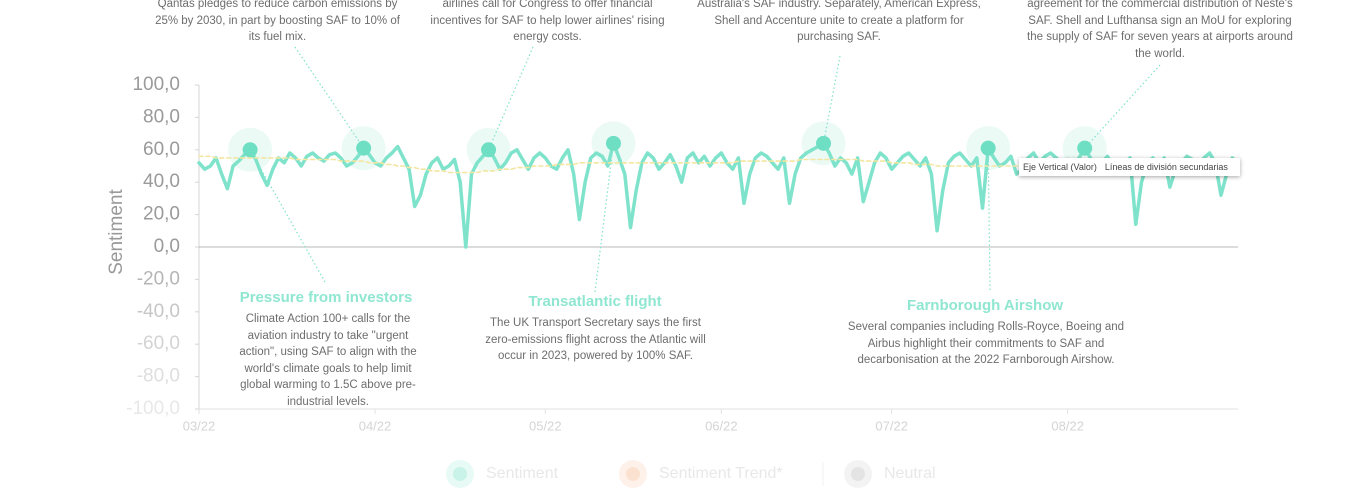 The width and height of the screenshot is (1364, 500). Describe the element at coordinates (721, 425) in the screenshot. I see `x-tick-label: 06/22` at that location.